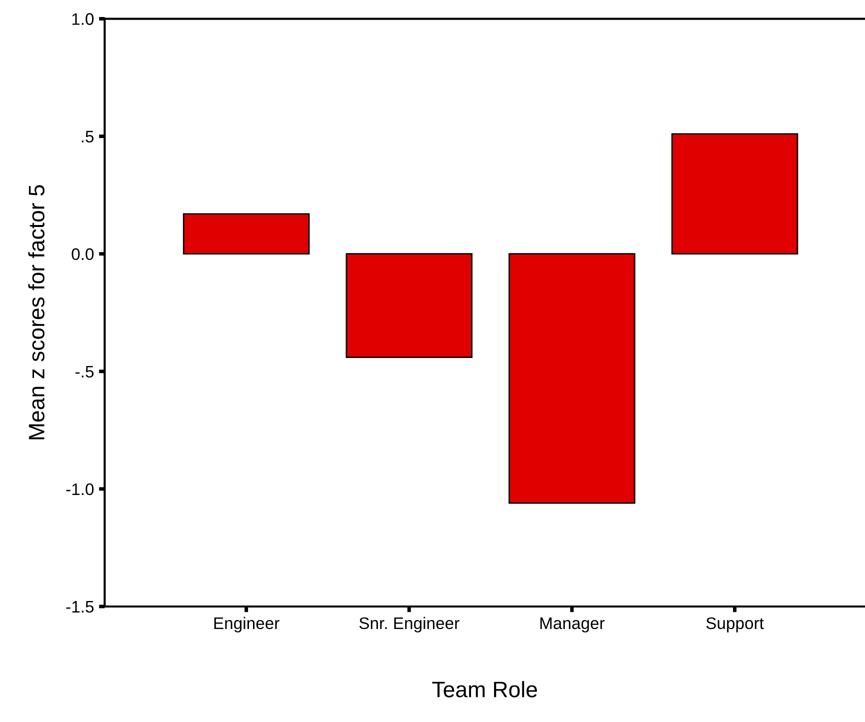 This screenshot has width=865, height=722. I want to click on y-tick-label: 0.0, so click(83, 254).